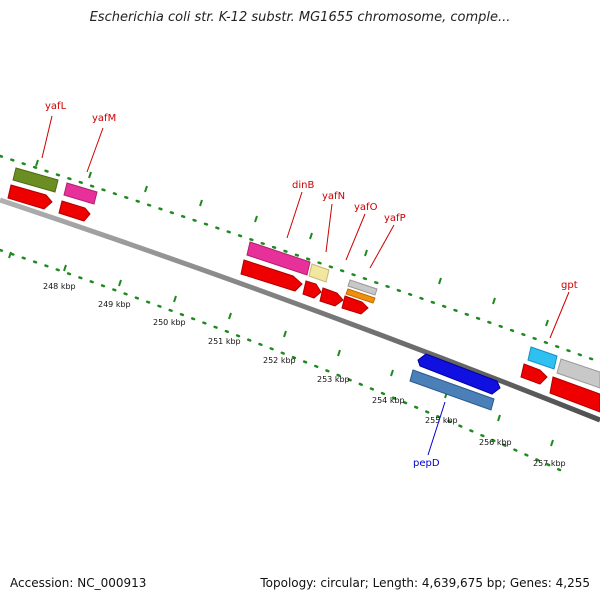 The width and height of the screenshot is (600, 600). What do you see at coordinates (495, 442) in the screenshot?
I see `tick-label: 256 kbp` at bounding box center [495, 442].